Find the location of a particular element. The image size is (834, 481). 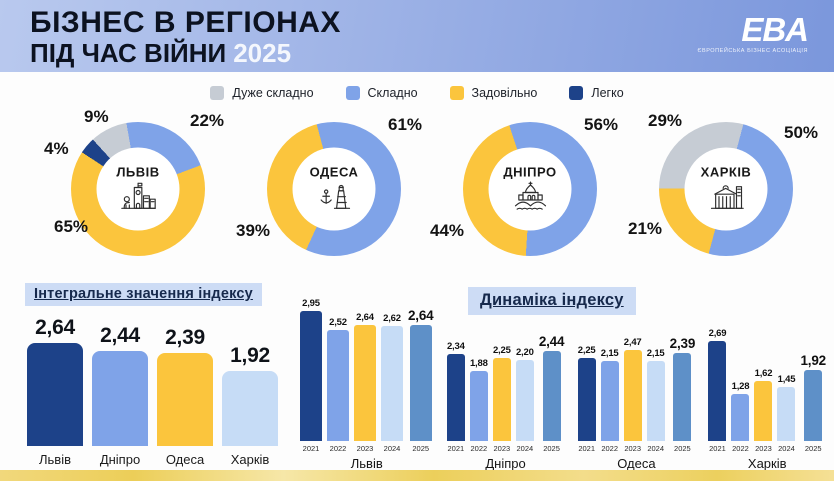

bar-value-label: 2,47 is located at coordinates (632, 342).